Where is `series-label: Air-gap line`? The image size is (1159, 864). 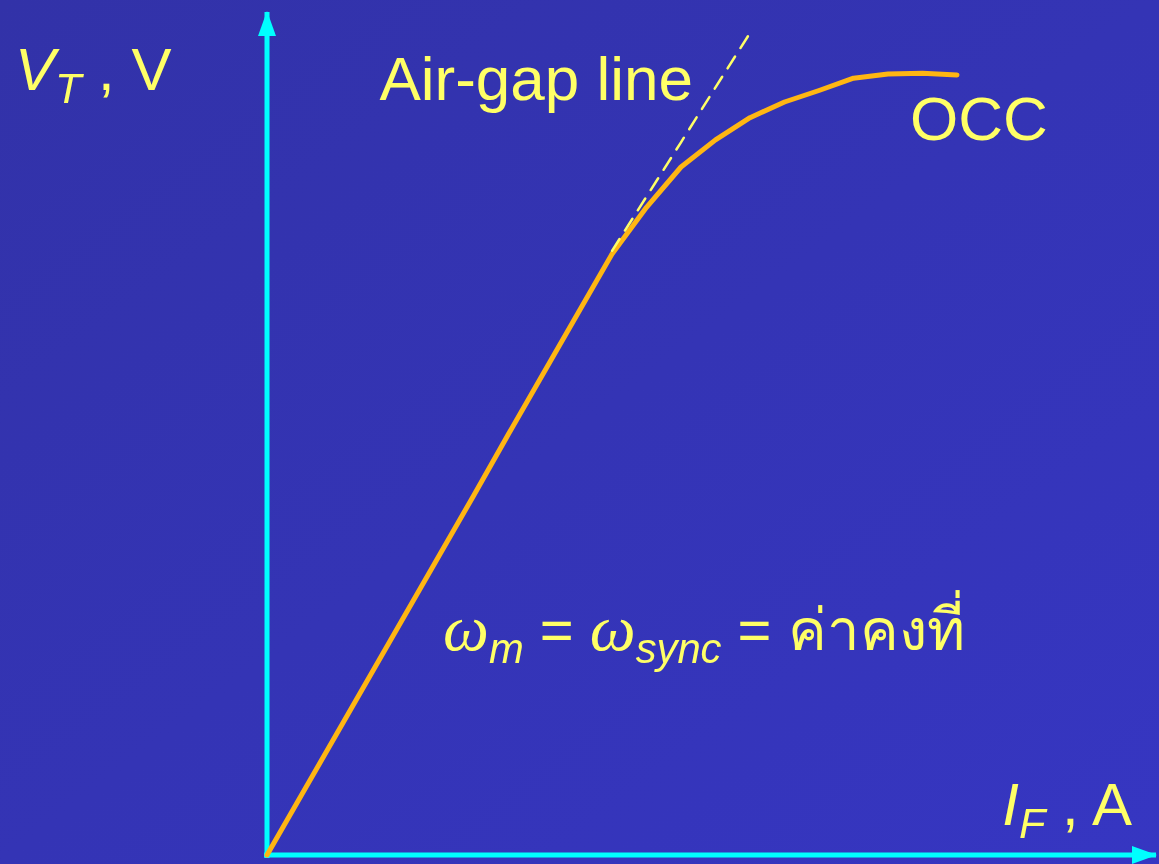
series-label: Air-gap line is located at coordinates (536, 78).